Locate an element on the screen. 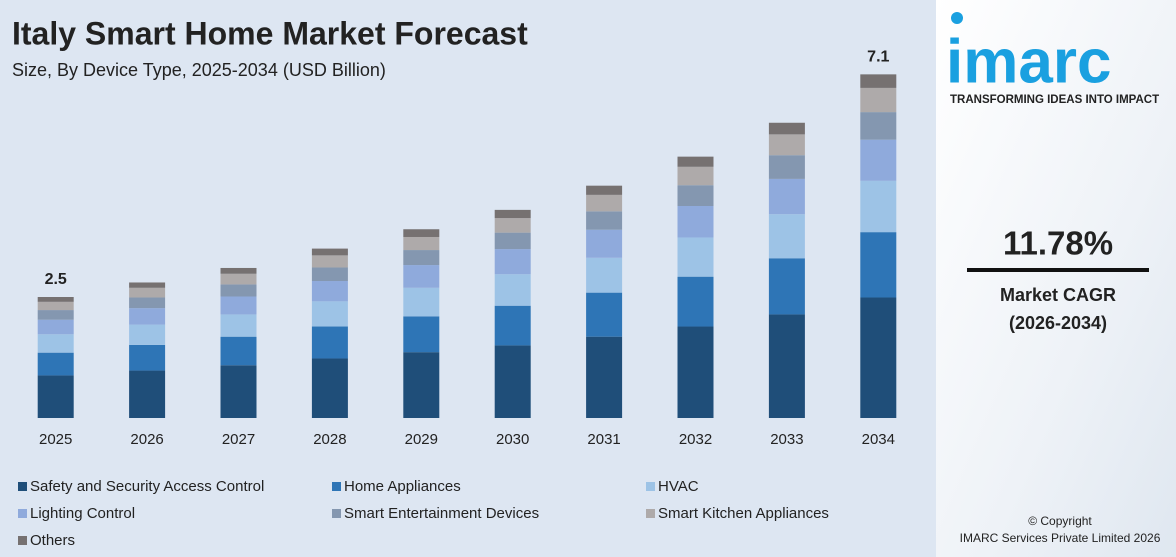 Image resolution: width=1176 pixels, height=557 pixels. legend-label: Smart Entertainment Devices is located at coordinates (441, 513).